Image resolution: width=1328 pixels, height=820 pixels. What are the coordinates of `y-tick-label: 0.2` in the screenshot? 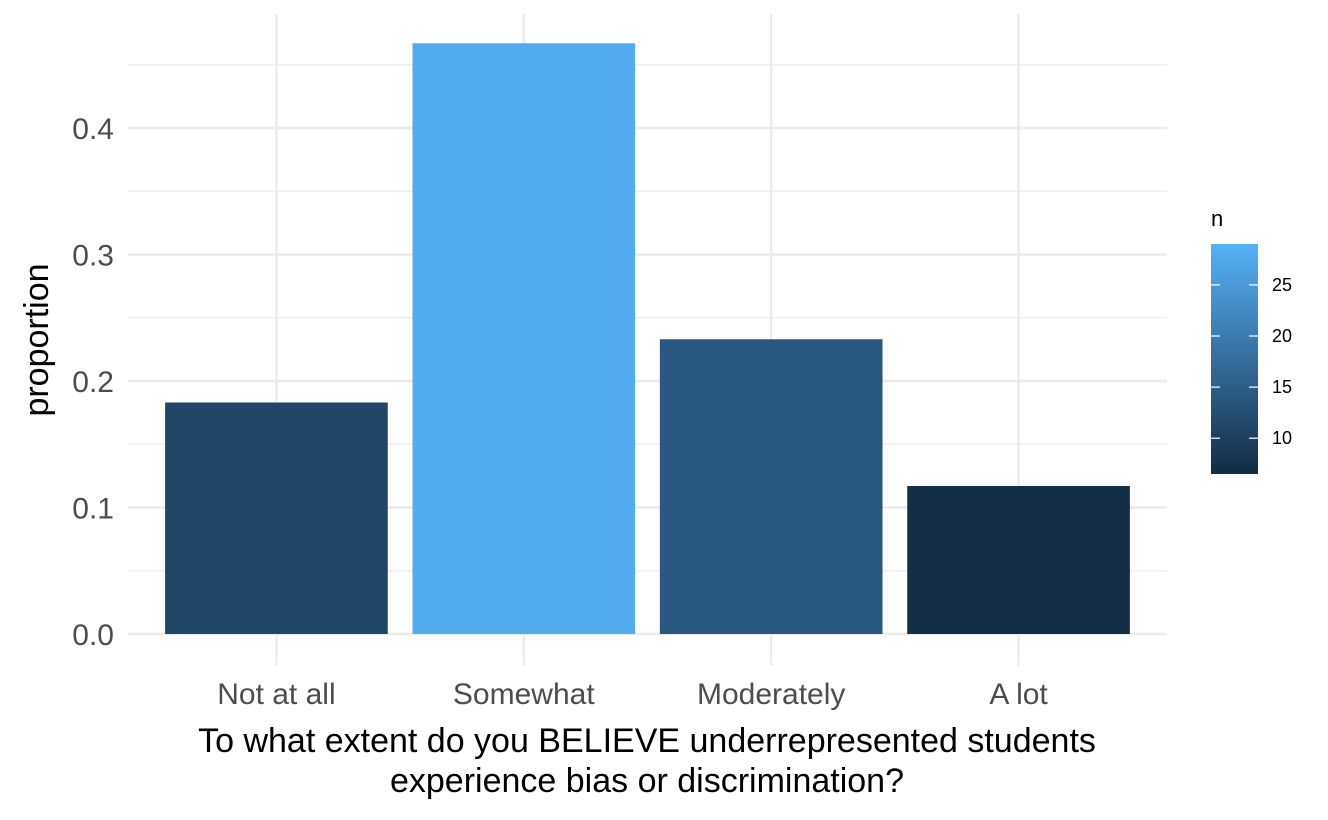 It's located at (93, 382).